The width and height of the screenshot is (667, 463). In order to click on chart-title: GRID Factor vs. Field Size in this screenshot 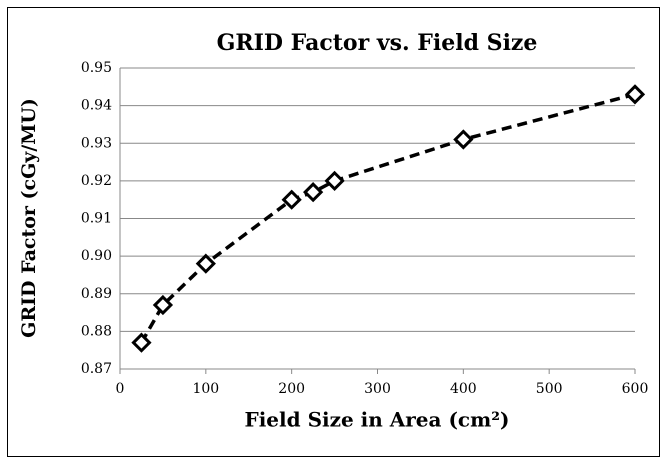, I will do `click(377, 43)`.